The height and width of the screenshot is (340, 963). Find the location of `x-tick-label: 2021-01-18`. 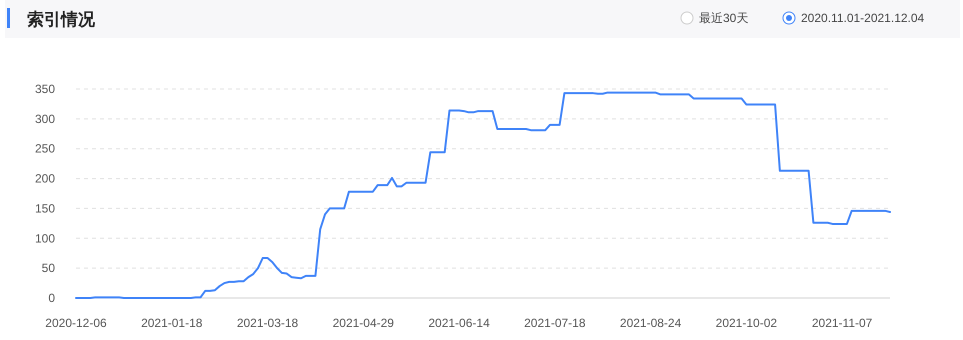

x-tick-label: 2021-01-18 is located at coordinates (172, 323).